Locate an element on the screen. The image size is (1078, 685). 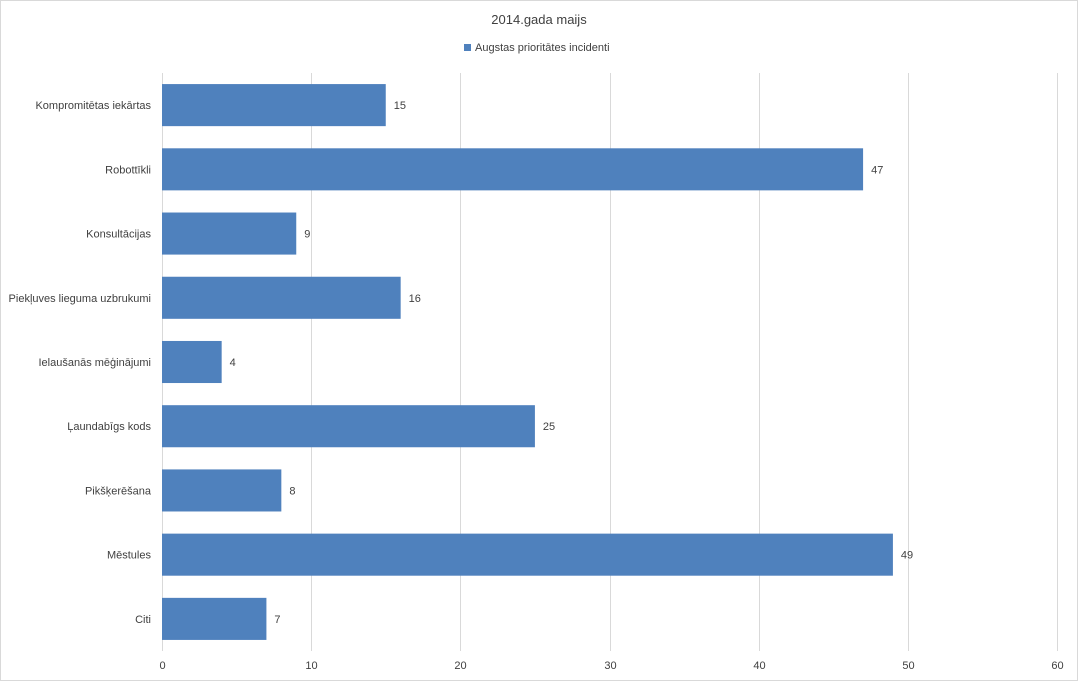
category-label: Citi is located at coordinates (143, 620).